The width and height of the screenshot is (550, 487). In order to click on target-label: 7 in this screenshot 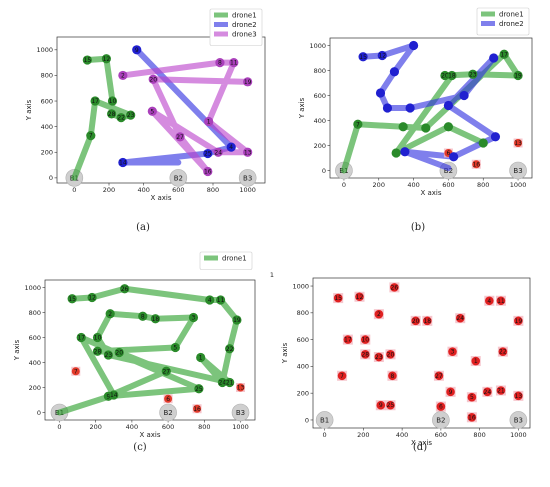, I will do `click(76, 371)`.